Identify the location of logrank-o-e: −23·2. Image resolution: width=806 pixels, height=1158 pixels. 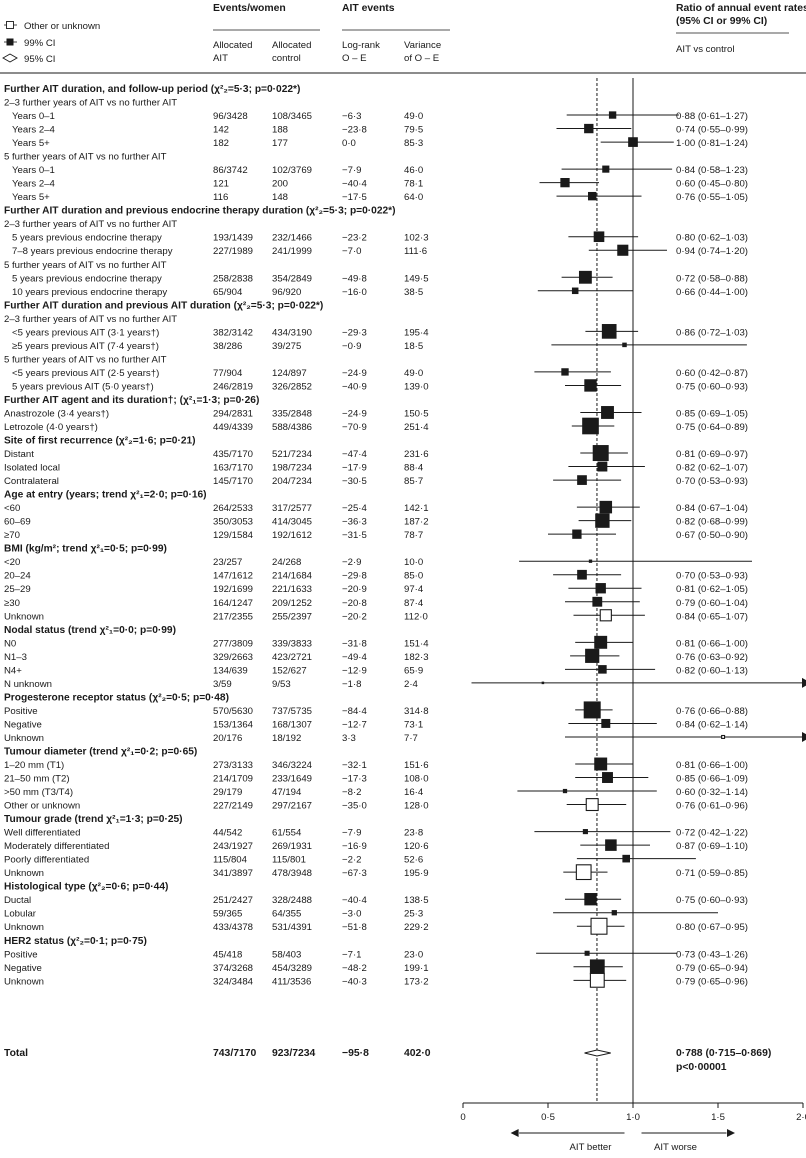
(354, 238).